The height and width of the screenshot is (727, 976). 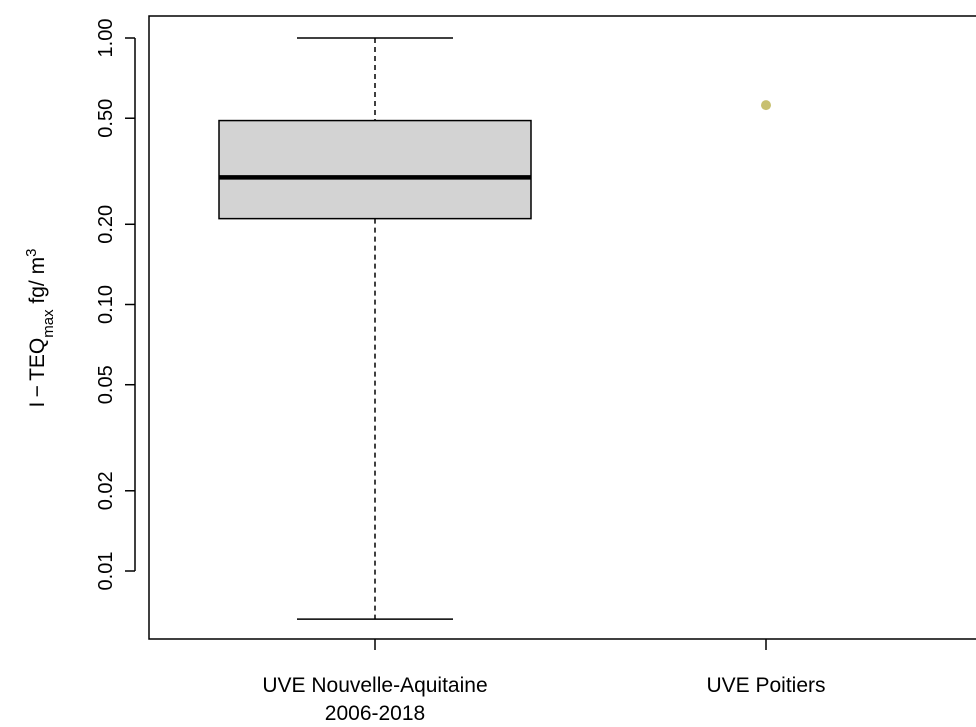 I want to click on y-tick-label-5: 0.50, so click(x=106, y=118).